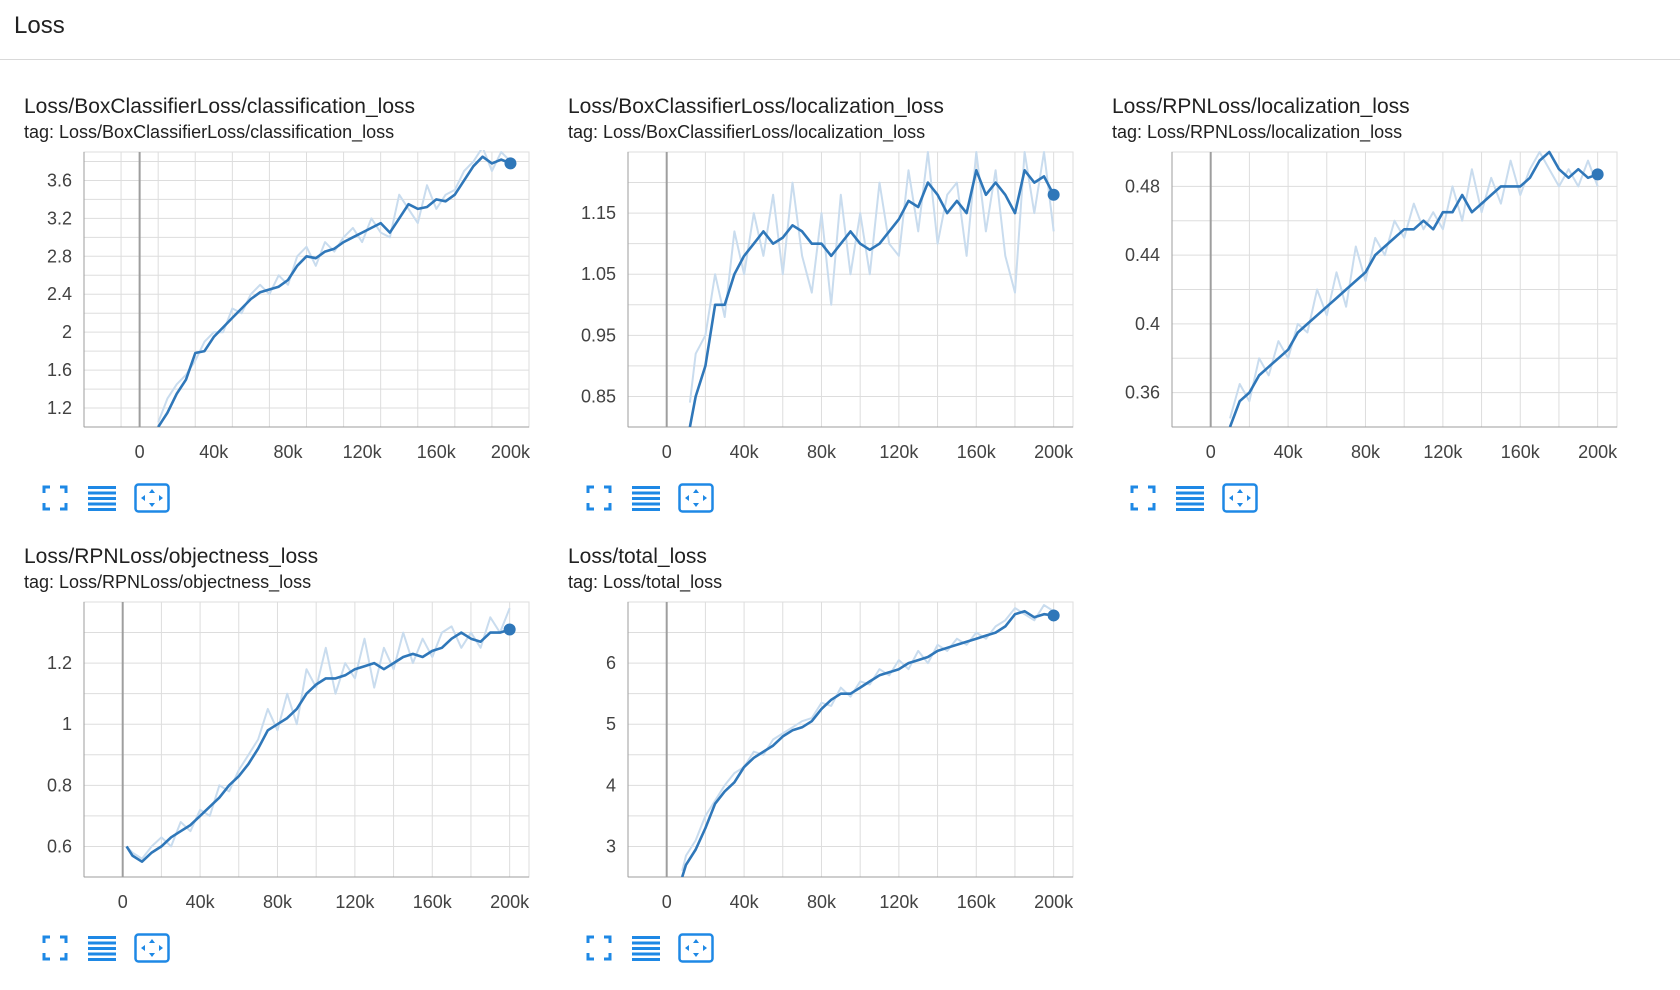 Image resolution: width=1680 pixels, height=990 pixels. What do you see at coordinates (171, 556) in the screenshot?
I see `chart-title: Loss/RPNLoss/objectness_loss` at bounding box center [171, 556].